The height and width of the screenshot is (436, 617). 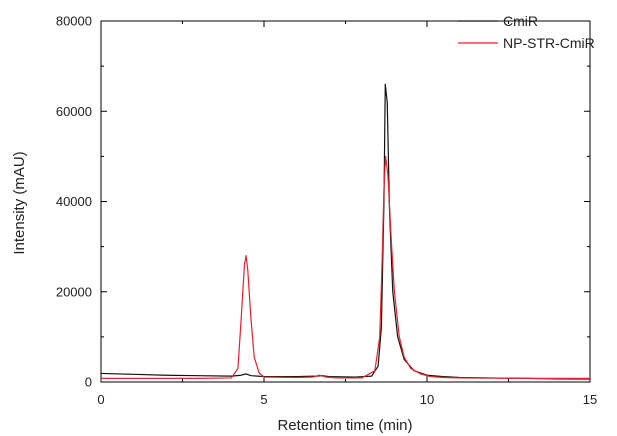 I want to click on y-tick-label: 40000, so click(x=74, y=201).